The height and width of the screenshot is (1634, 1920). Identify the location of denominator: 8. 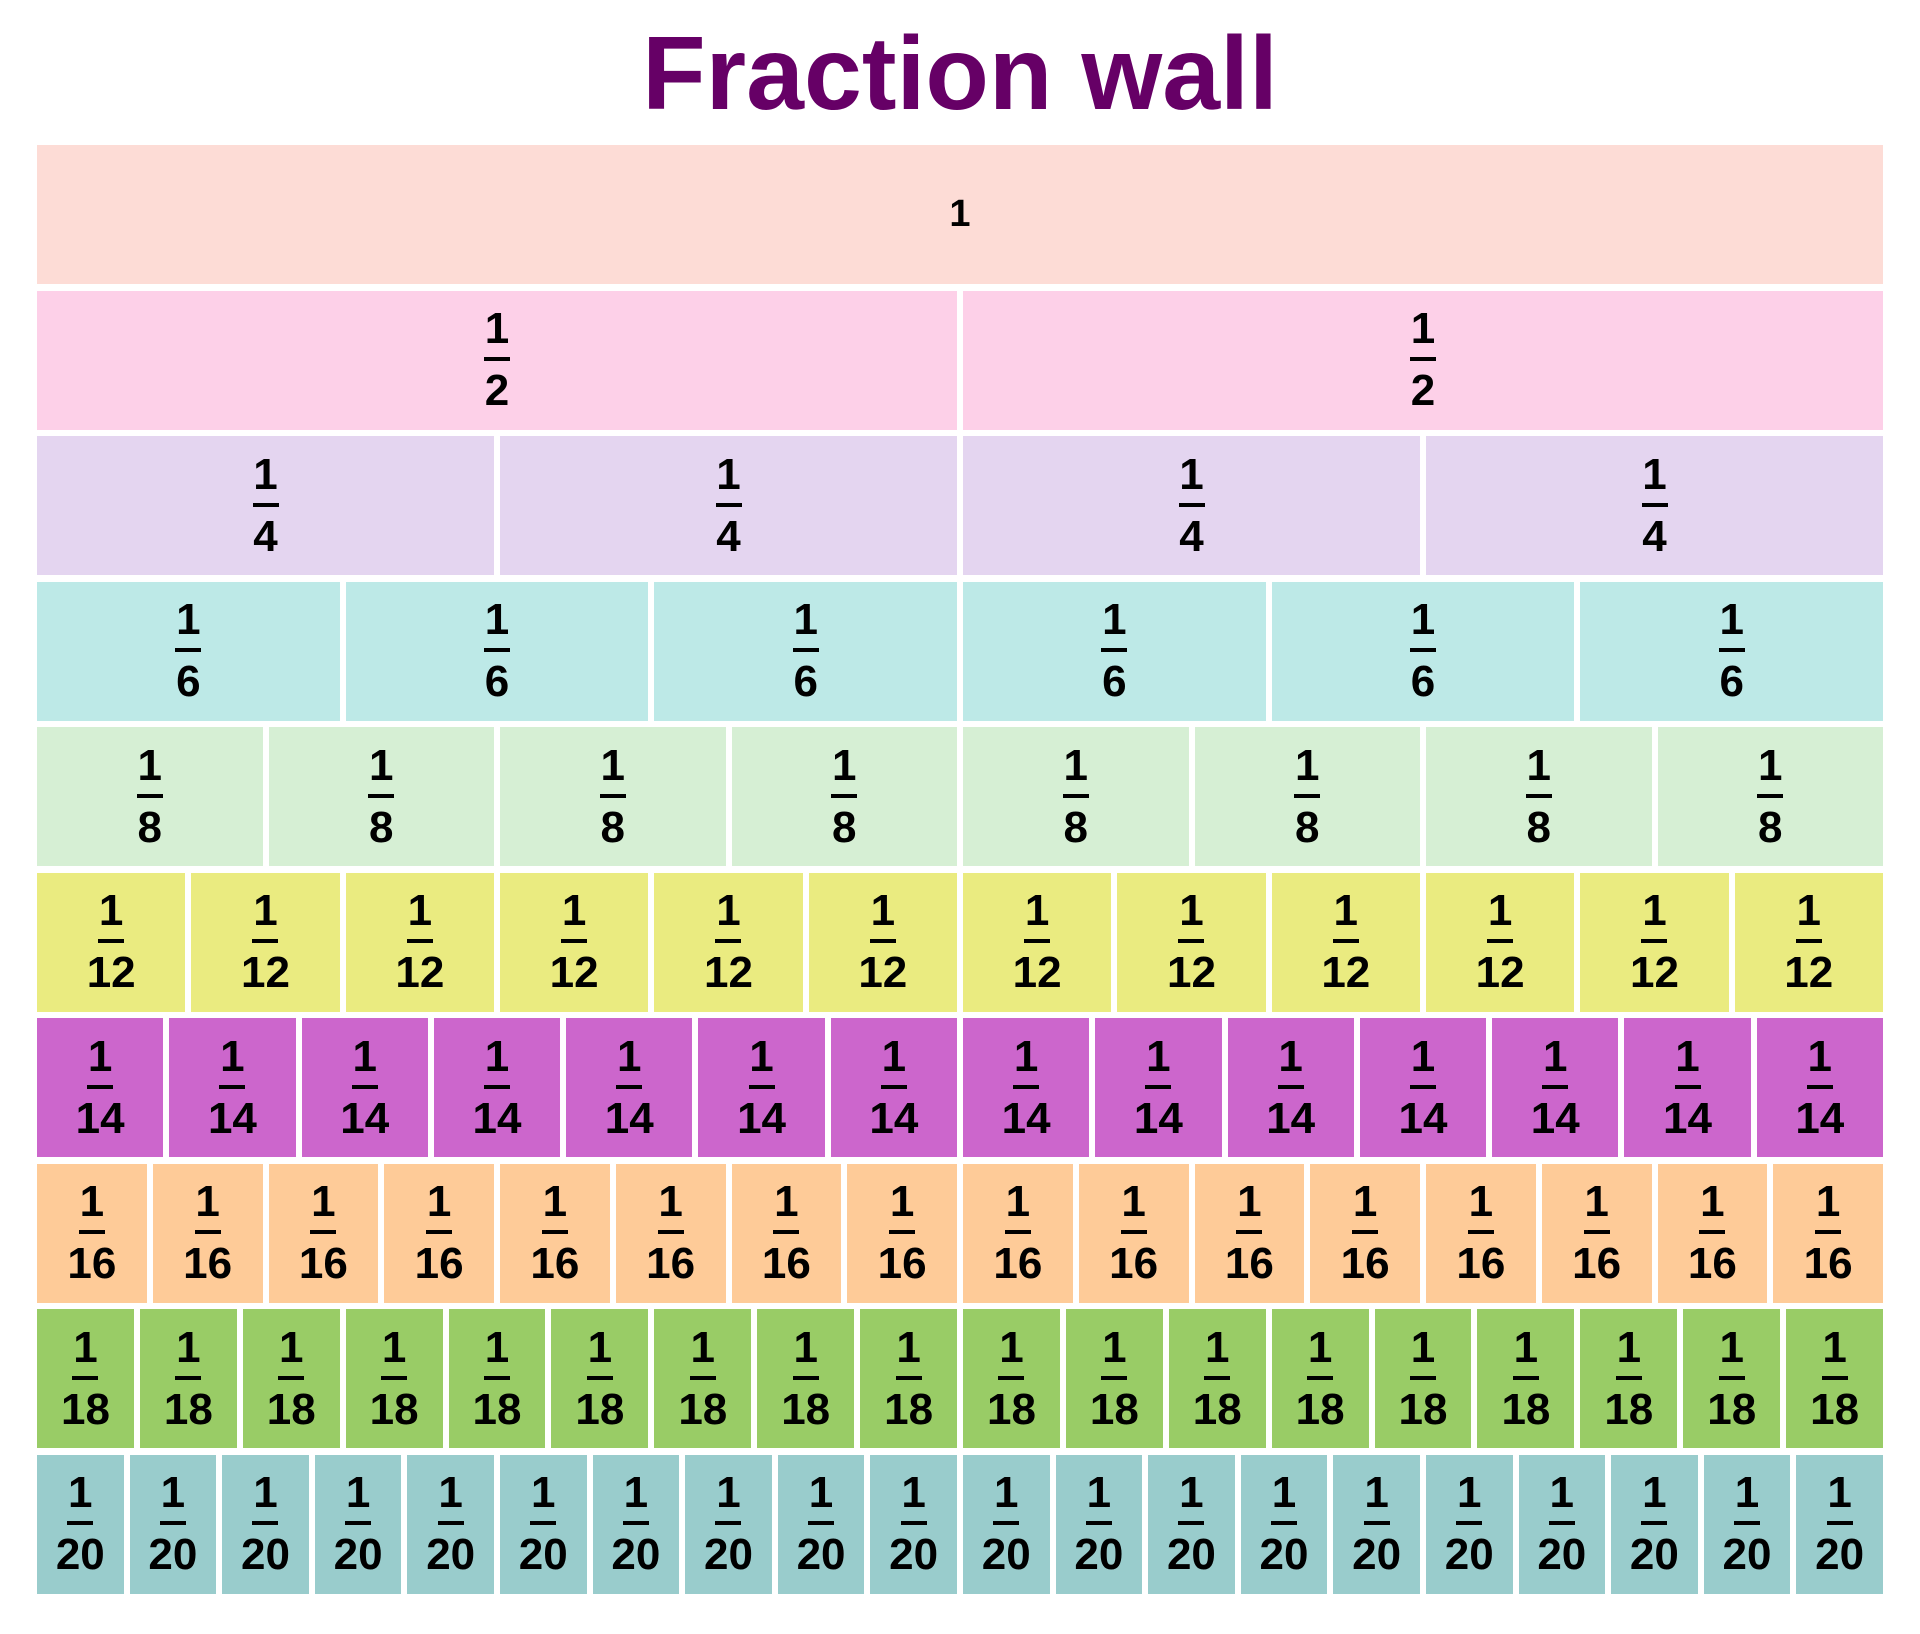
(1075, 827).